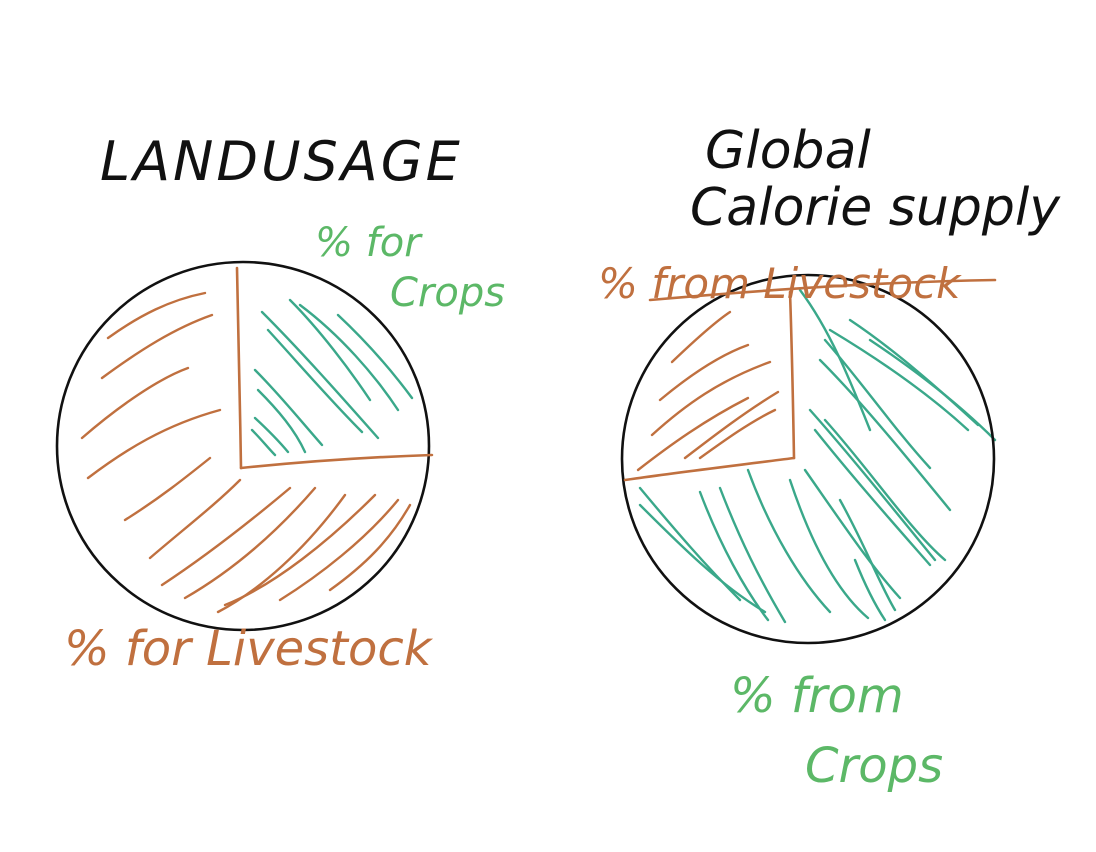  What do you see at coordinates (817, 696) in the screenshot?
I see `pie-calorie-supply-label-crops-line1: % from` at bounding box center [817, 696].